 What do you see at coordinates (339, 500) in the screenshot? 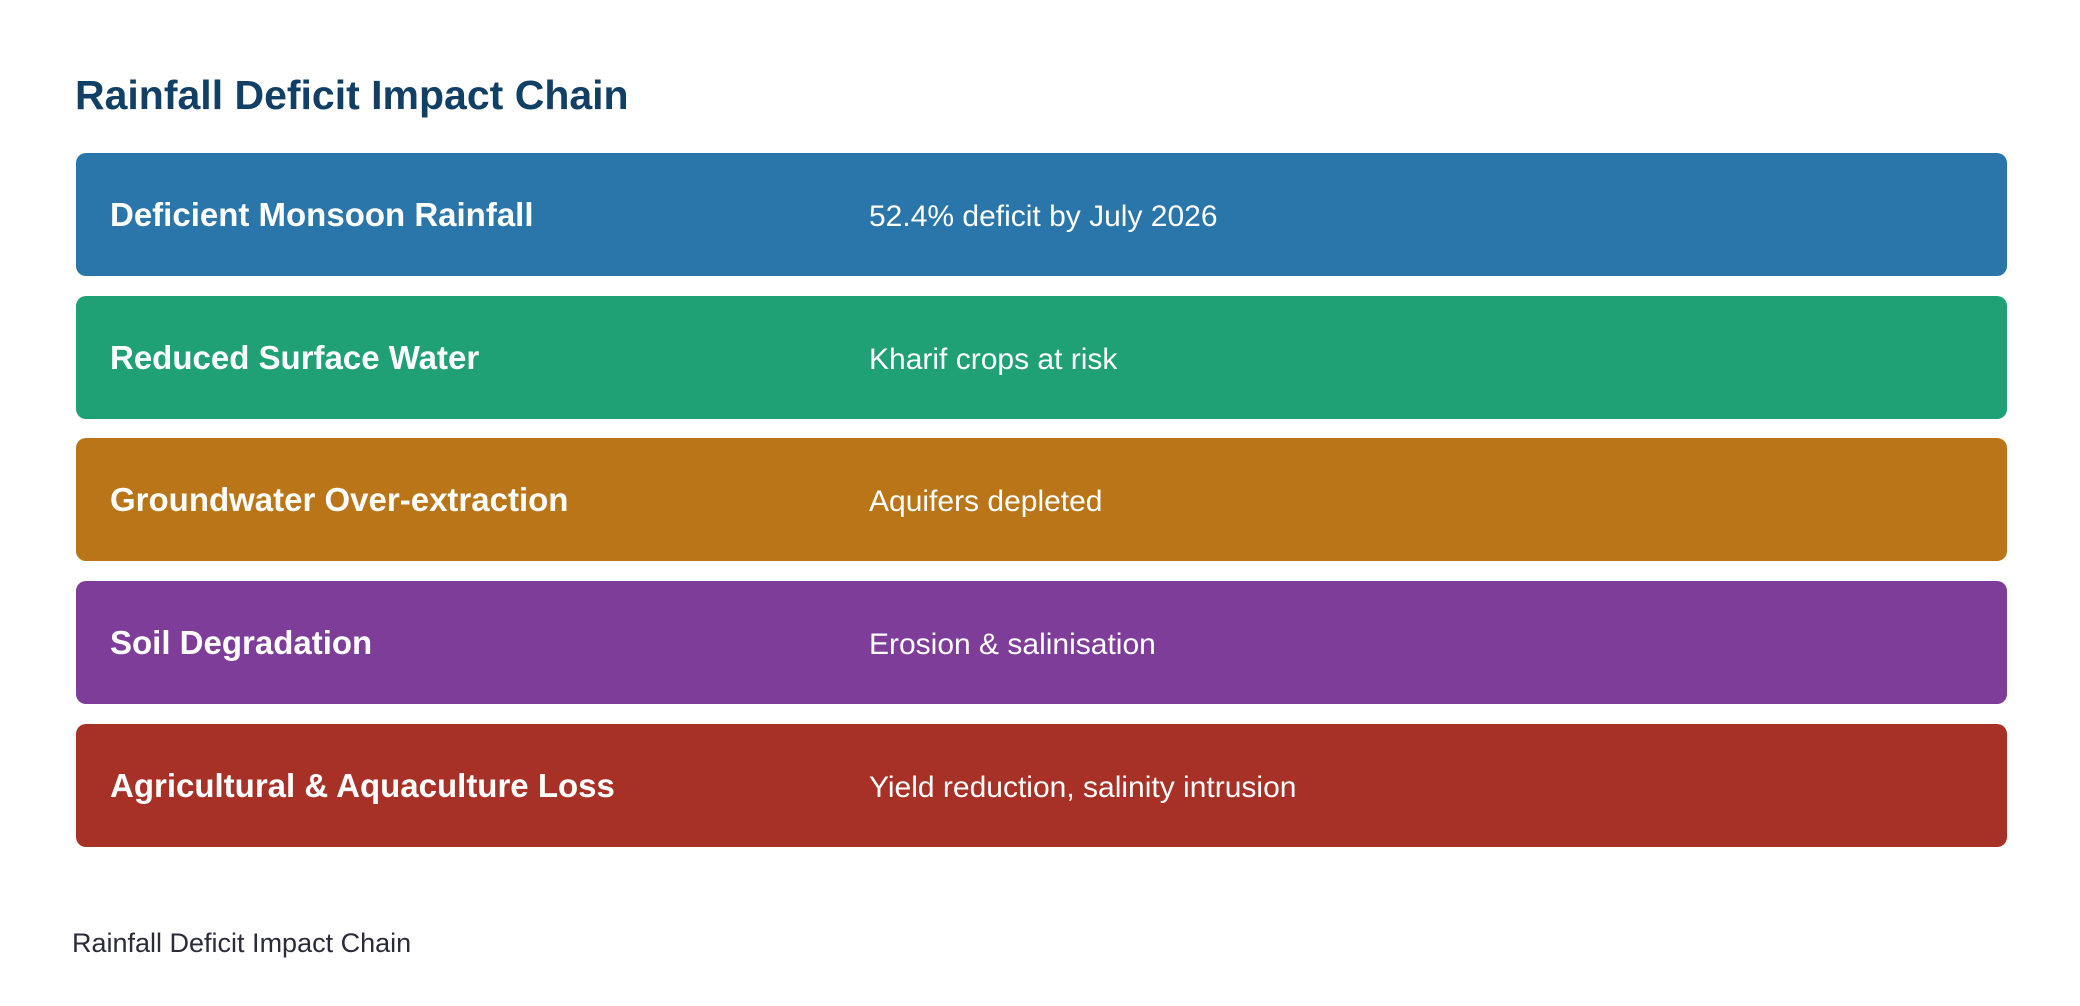
I see `step-label: Groundwater Over-extraction` at bounding box center [339, 500].